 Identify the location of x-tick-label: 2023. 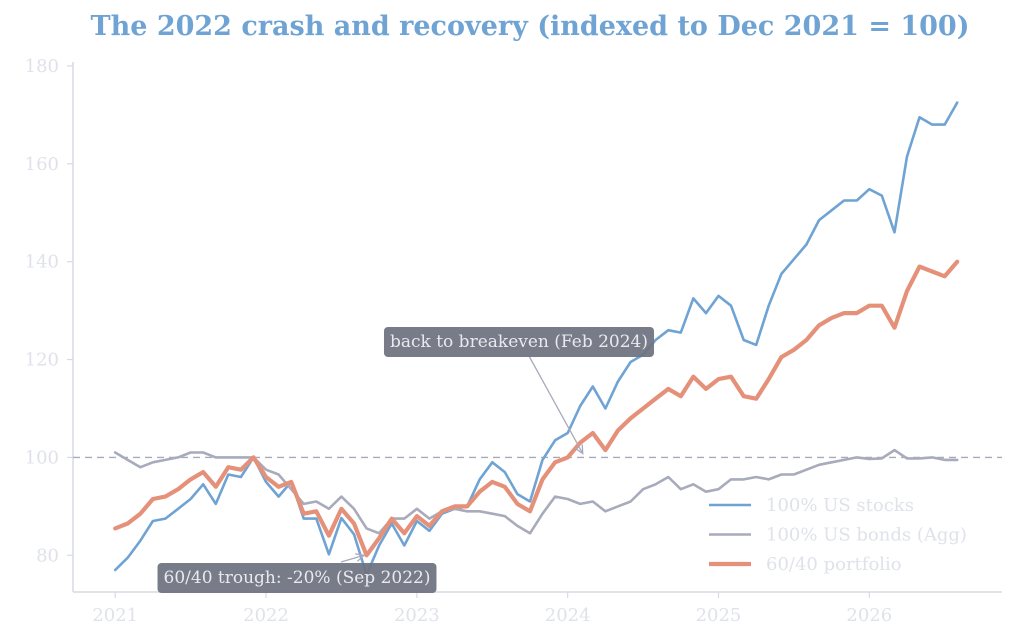
(417, 615).